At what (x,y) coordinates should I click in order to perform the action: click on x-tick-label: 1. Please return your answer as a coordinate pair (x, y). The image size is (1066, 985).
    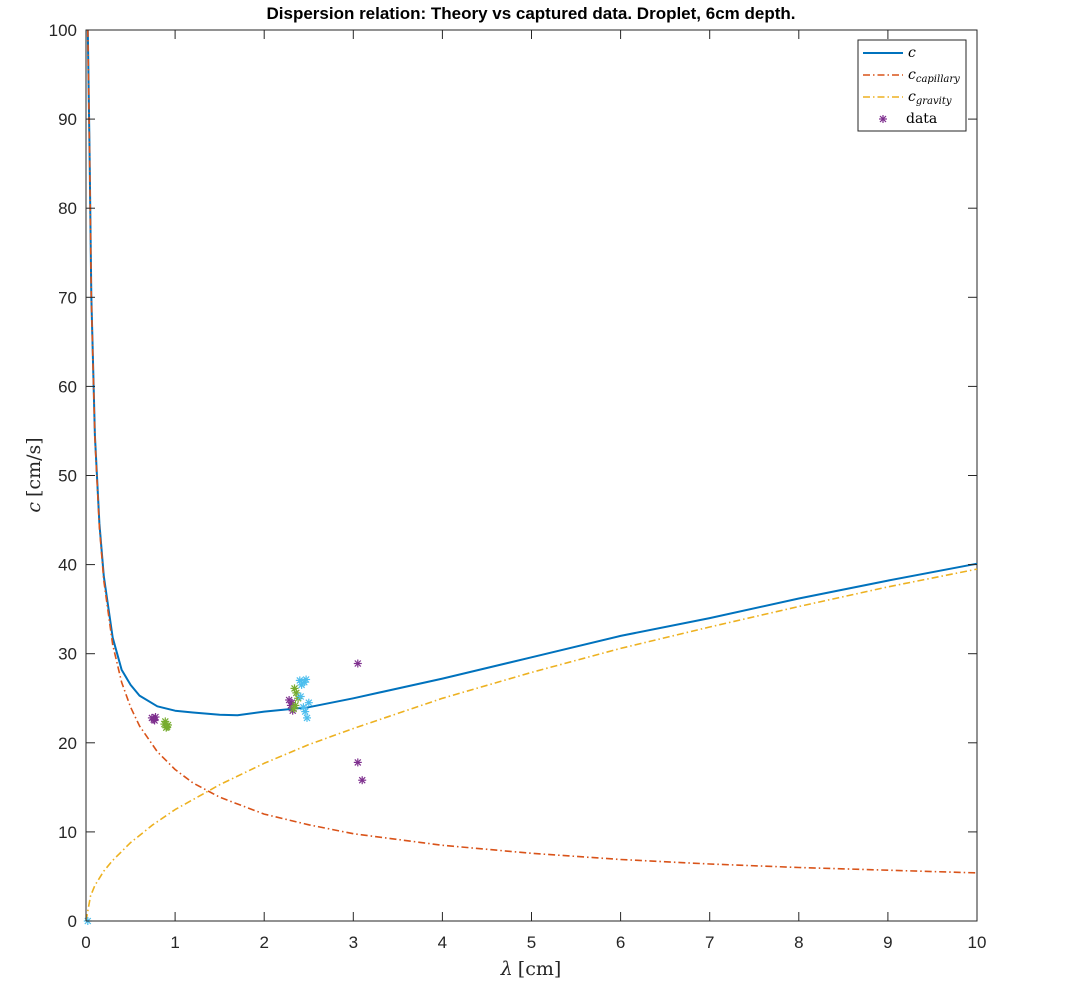
    Looking at the image, I should click on (174, 942).